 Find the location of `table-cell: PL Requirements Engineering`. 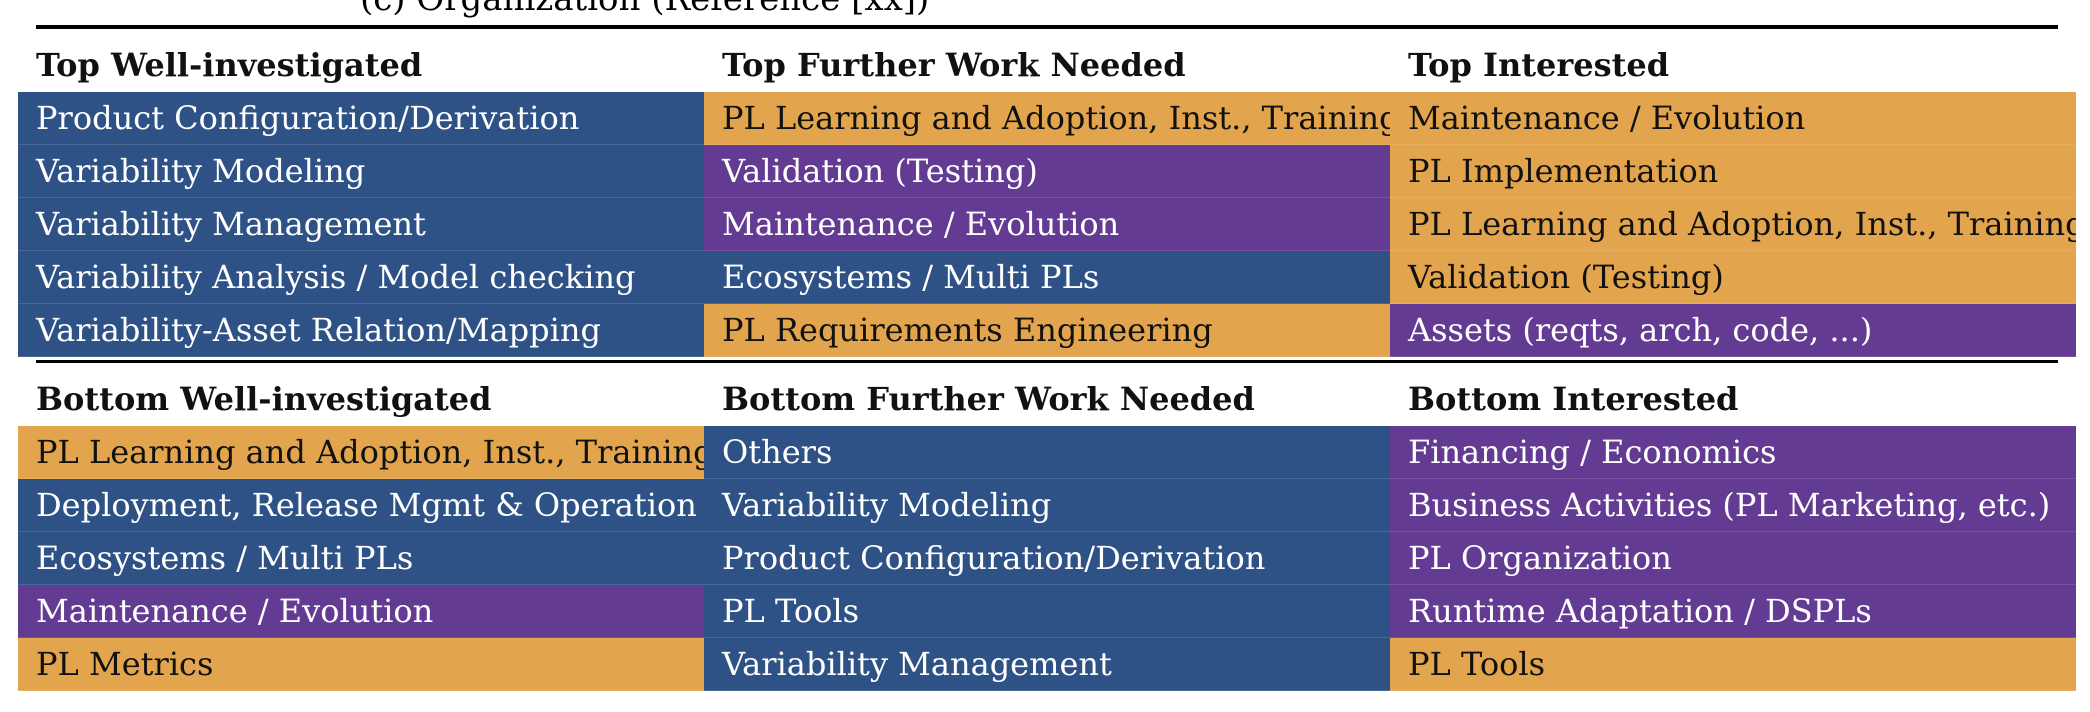

table-cell: PL Requirements Engineering is located at coordinates (1047, 330).